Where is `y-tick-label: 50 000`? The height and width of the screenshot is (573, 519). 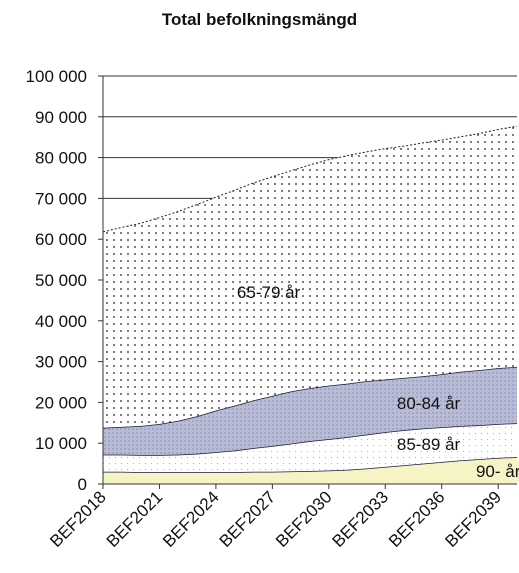
y-tick-label: 50 000 is located at coordinates (61, 280).